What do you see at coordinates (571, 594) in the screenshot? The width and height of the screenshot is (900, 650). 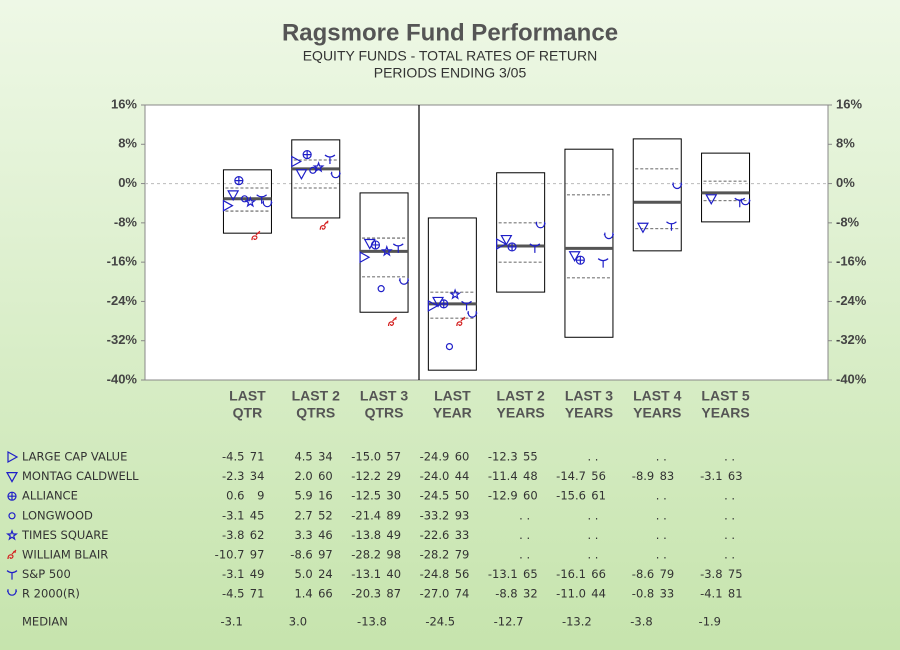 I see `value-cell: -11.0` at bounding box center [571, 594].